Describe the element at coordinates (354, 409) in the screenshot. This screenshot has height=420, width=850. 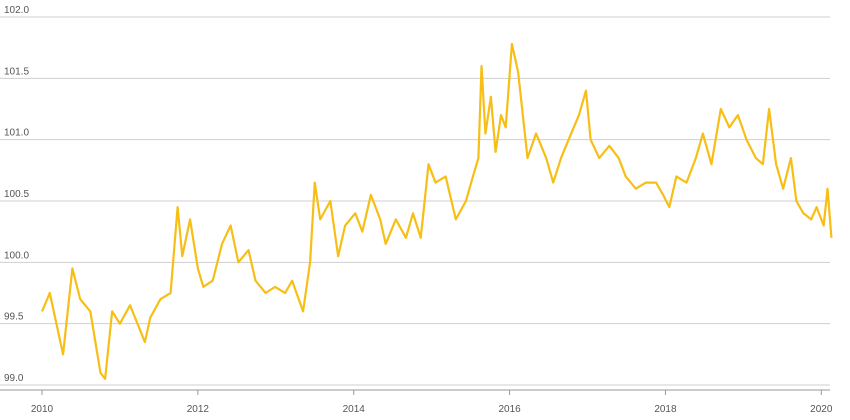
I see `x-tick-label: 2014` at that location.